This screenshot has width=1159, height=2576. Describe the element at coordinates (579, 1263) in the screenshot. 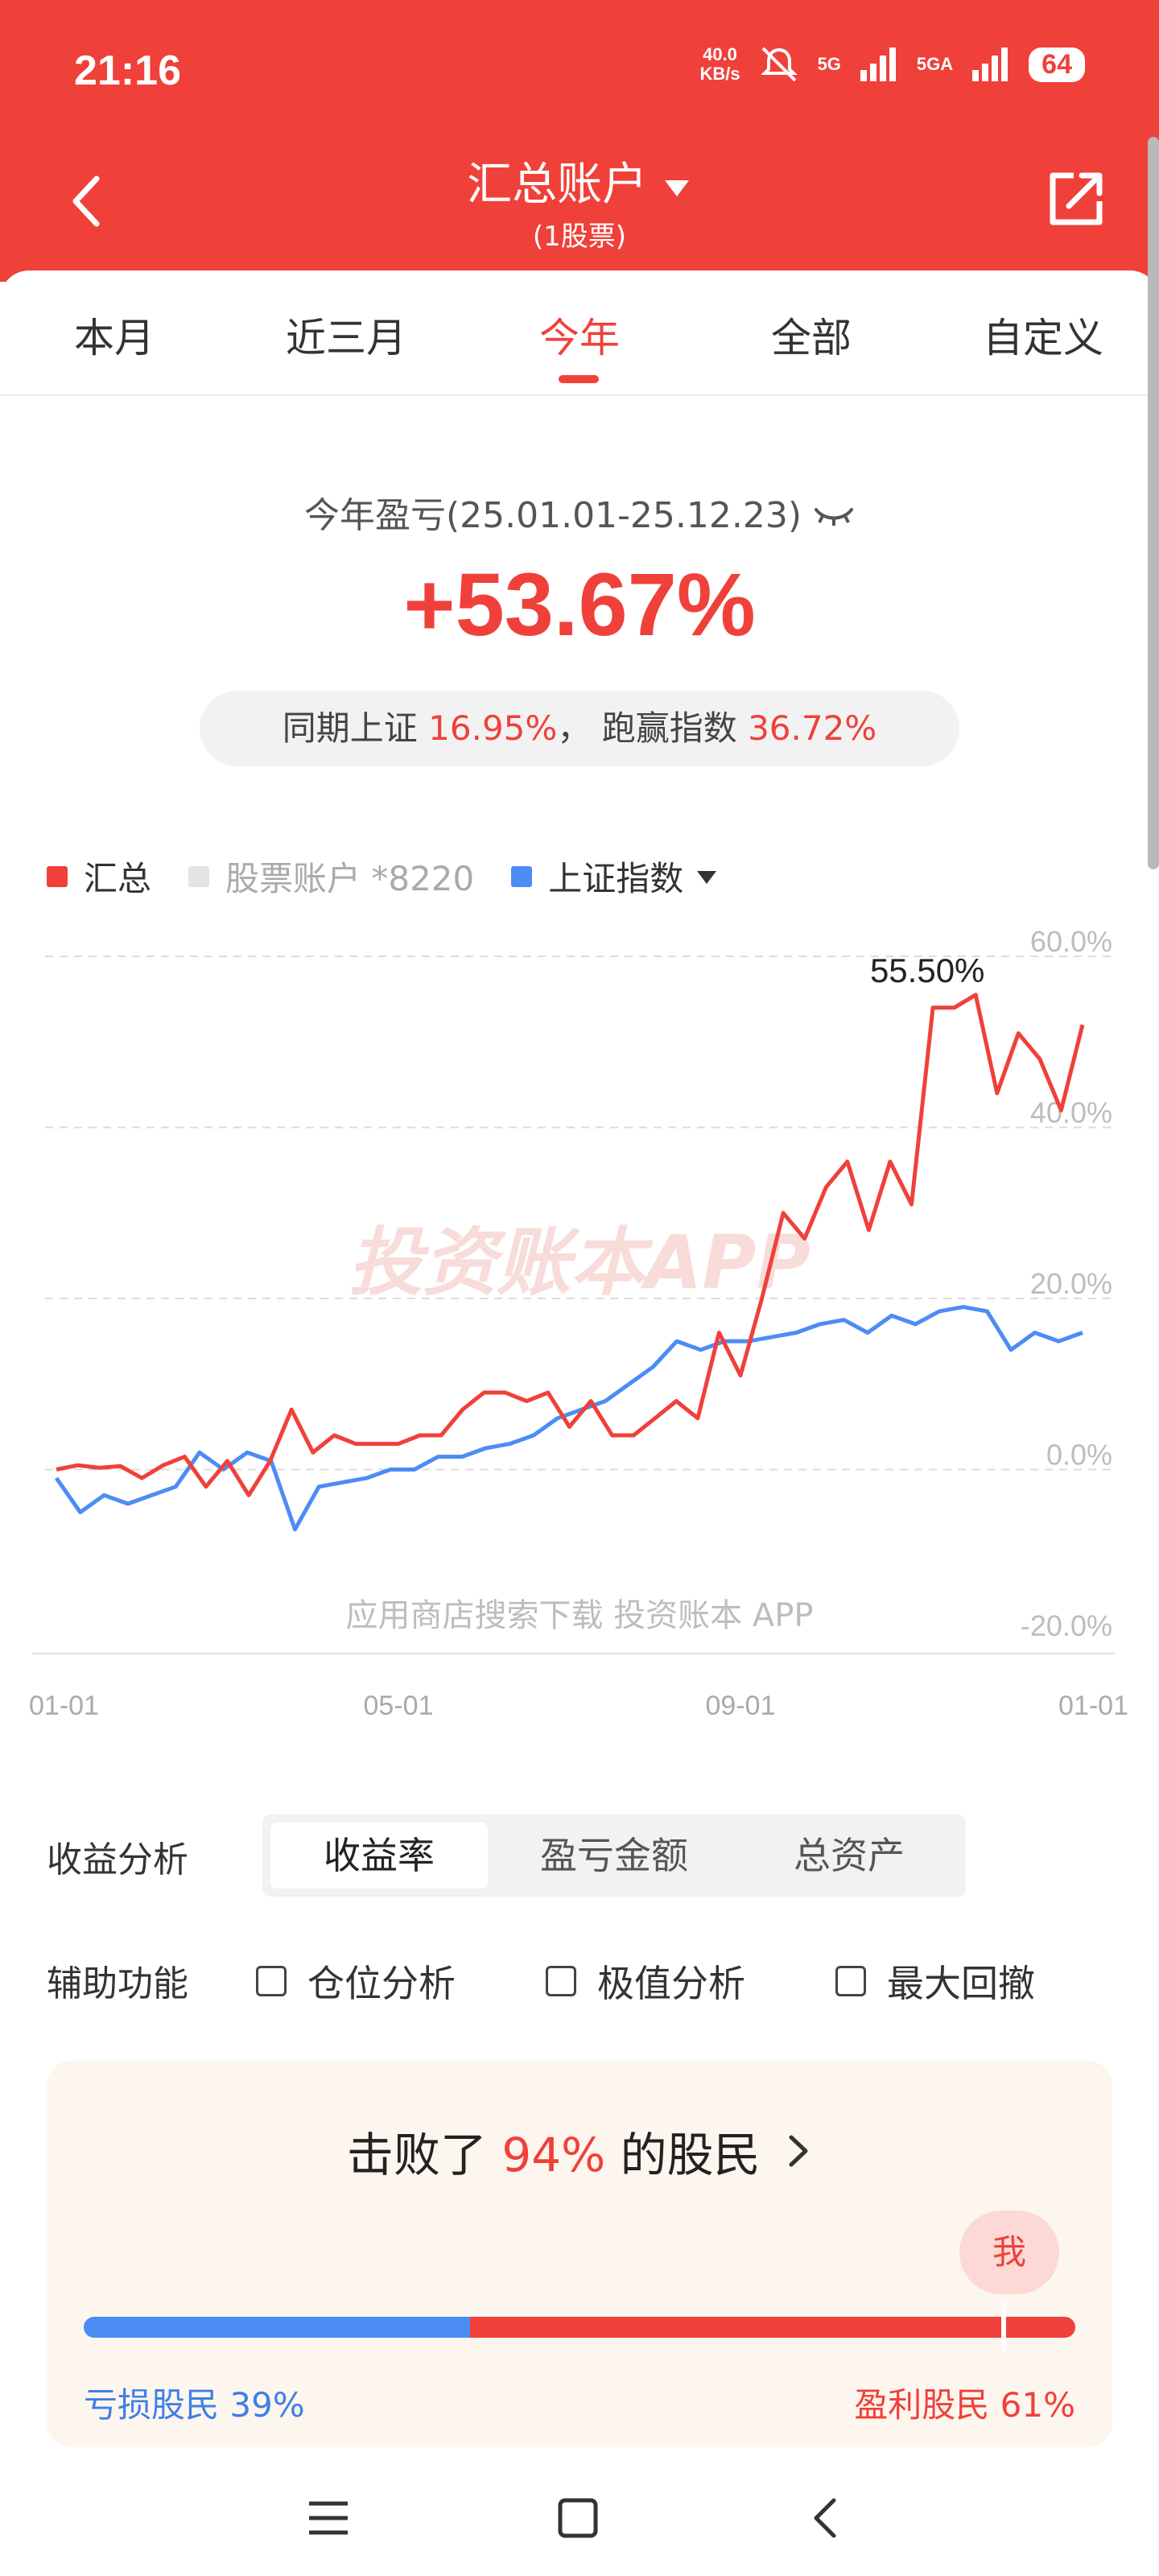

I see `watermark-text: 投资账本APP` at that location.